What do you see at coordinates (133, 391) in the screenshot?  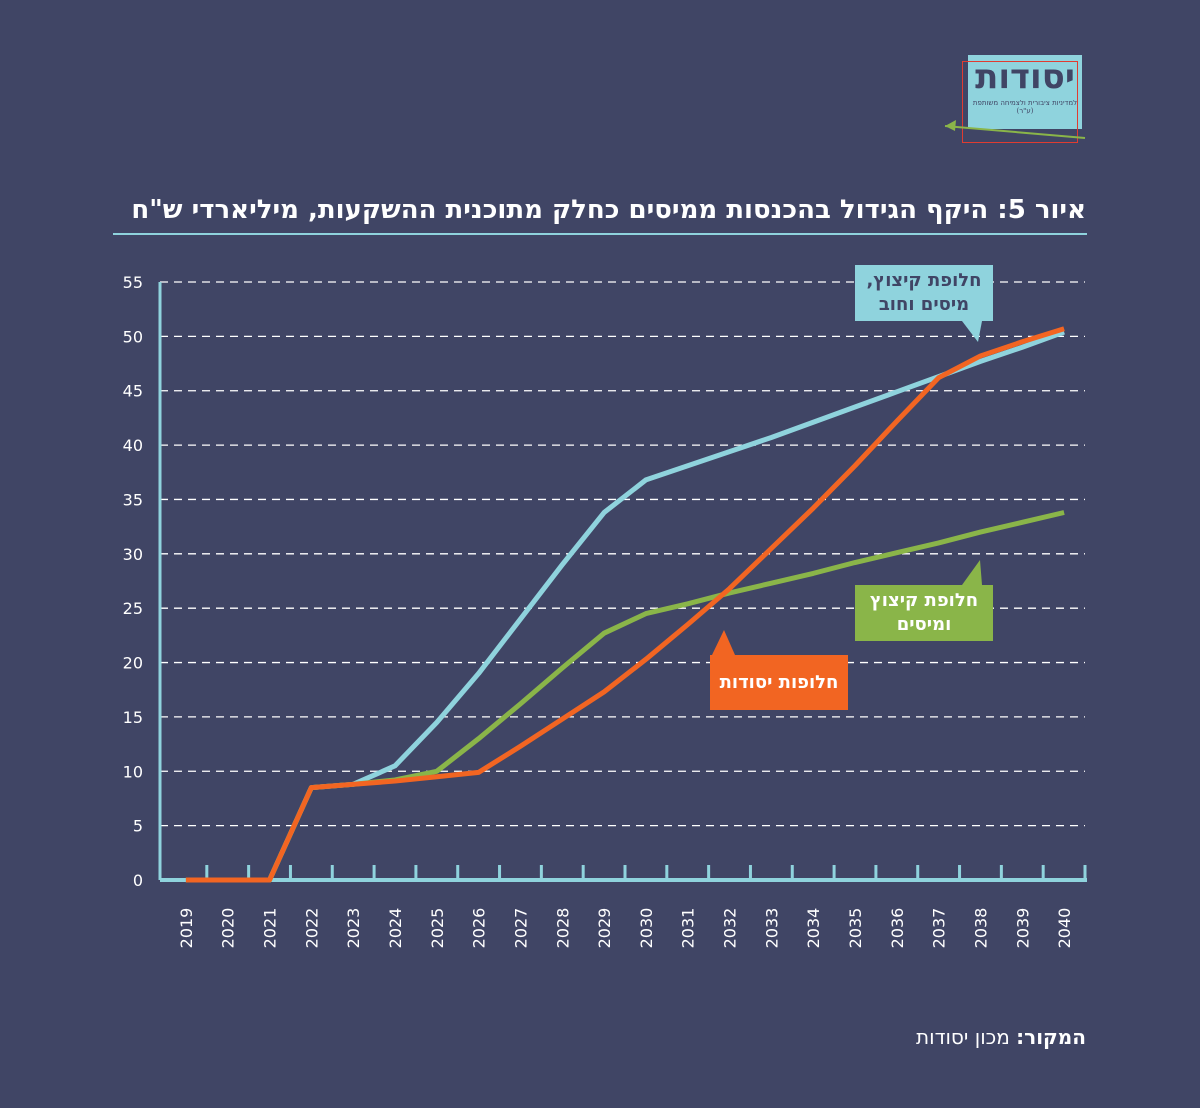 I see `y-tick-label: 45` at bounding box center [133, 391].